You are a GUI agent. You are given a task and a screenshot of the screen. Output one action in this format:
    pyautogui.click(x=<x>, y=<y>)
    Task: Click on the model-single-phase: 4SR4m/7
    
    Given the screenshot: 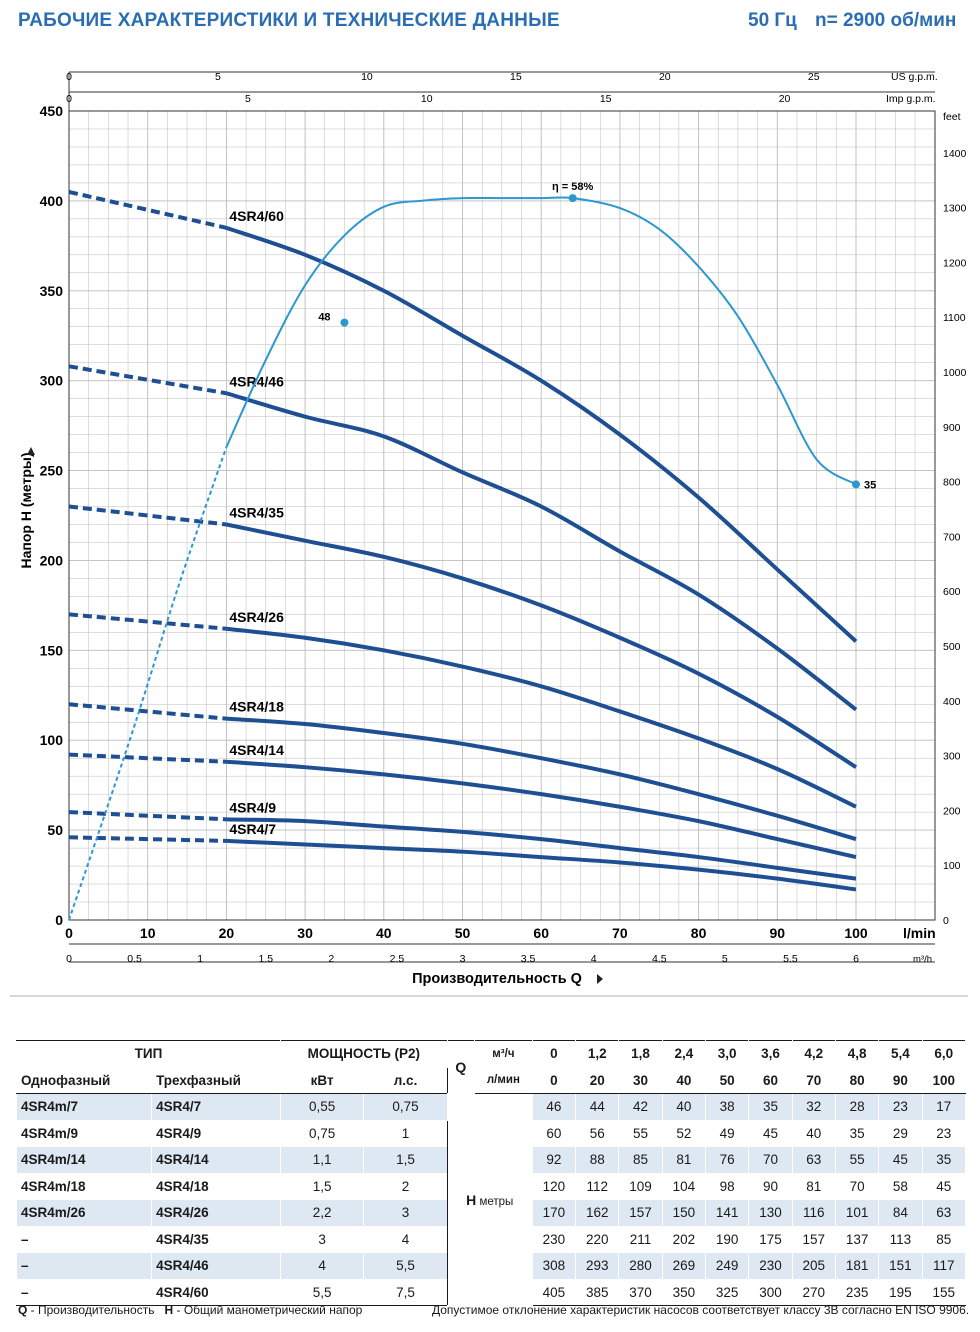 What is the action you would take?
    pyautogui.click(x=84, y=1107)
    